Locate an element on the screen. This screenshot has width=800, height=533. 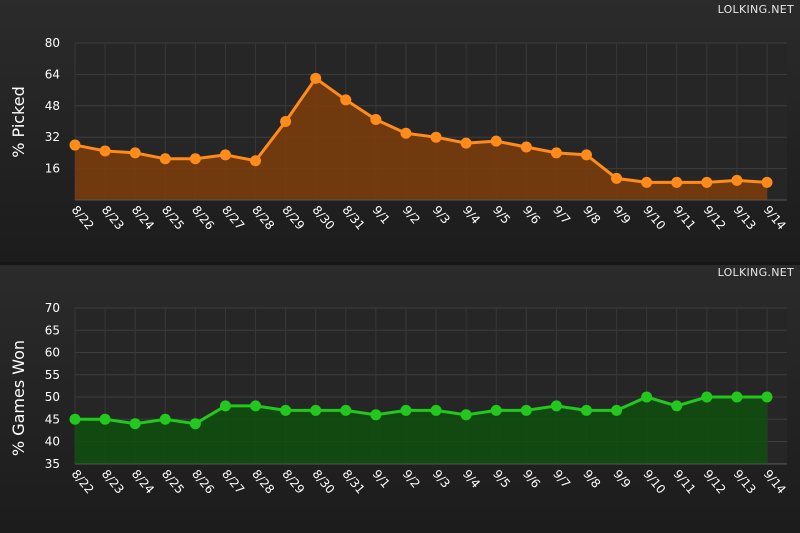
watermark: LOLKING.NET is located at coordinates (755, 272).